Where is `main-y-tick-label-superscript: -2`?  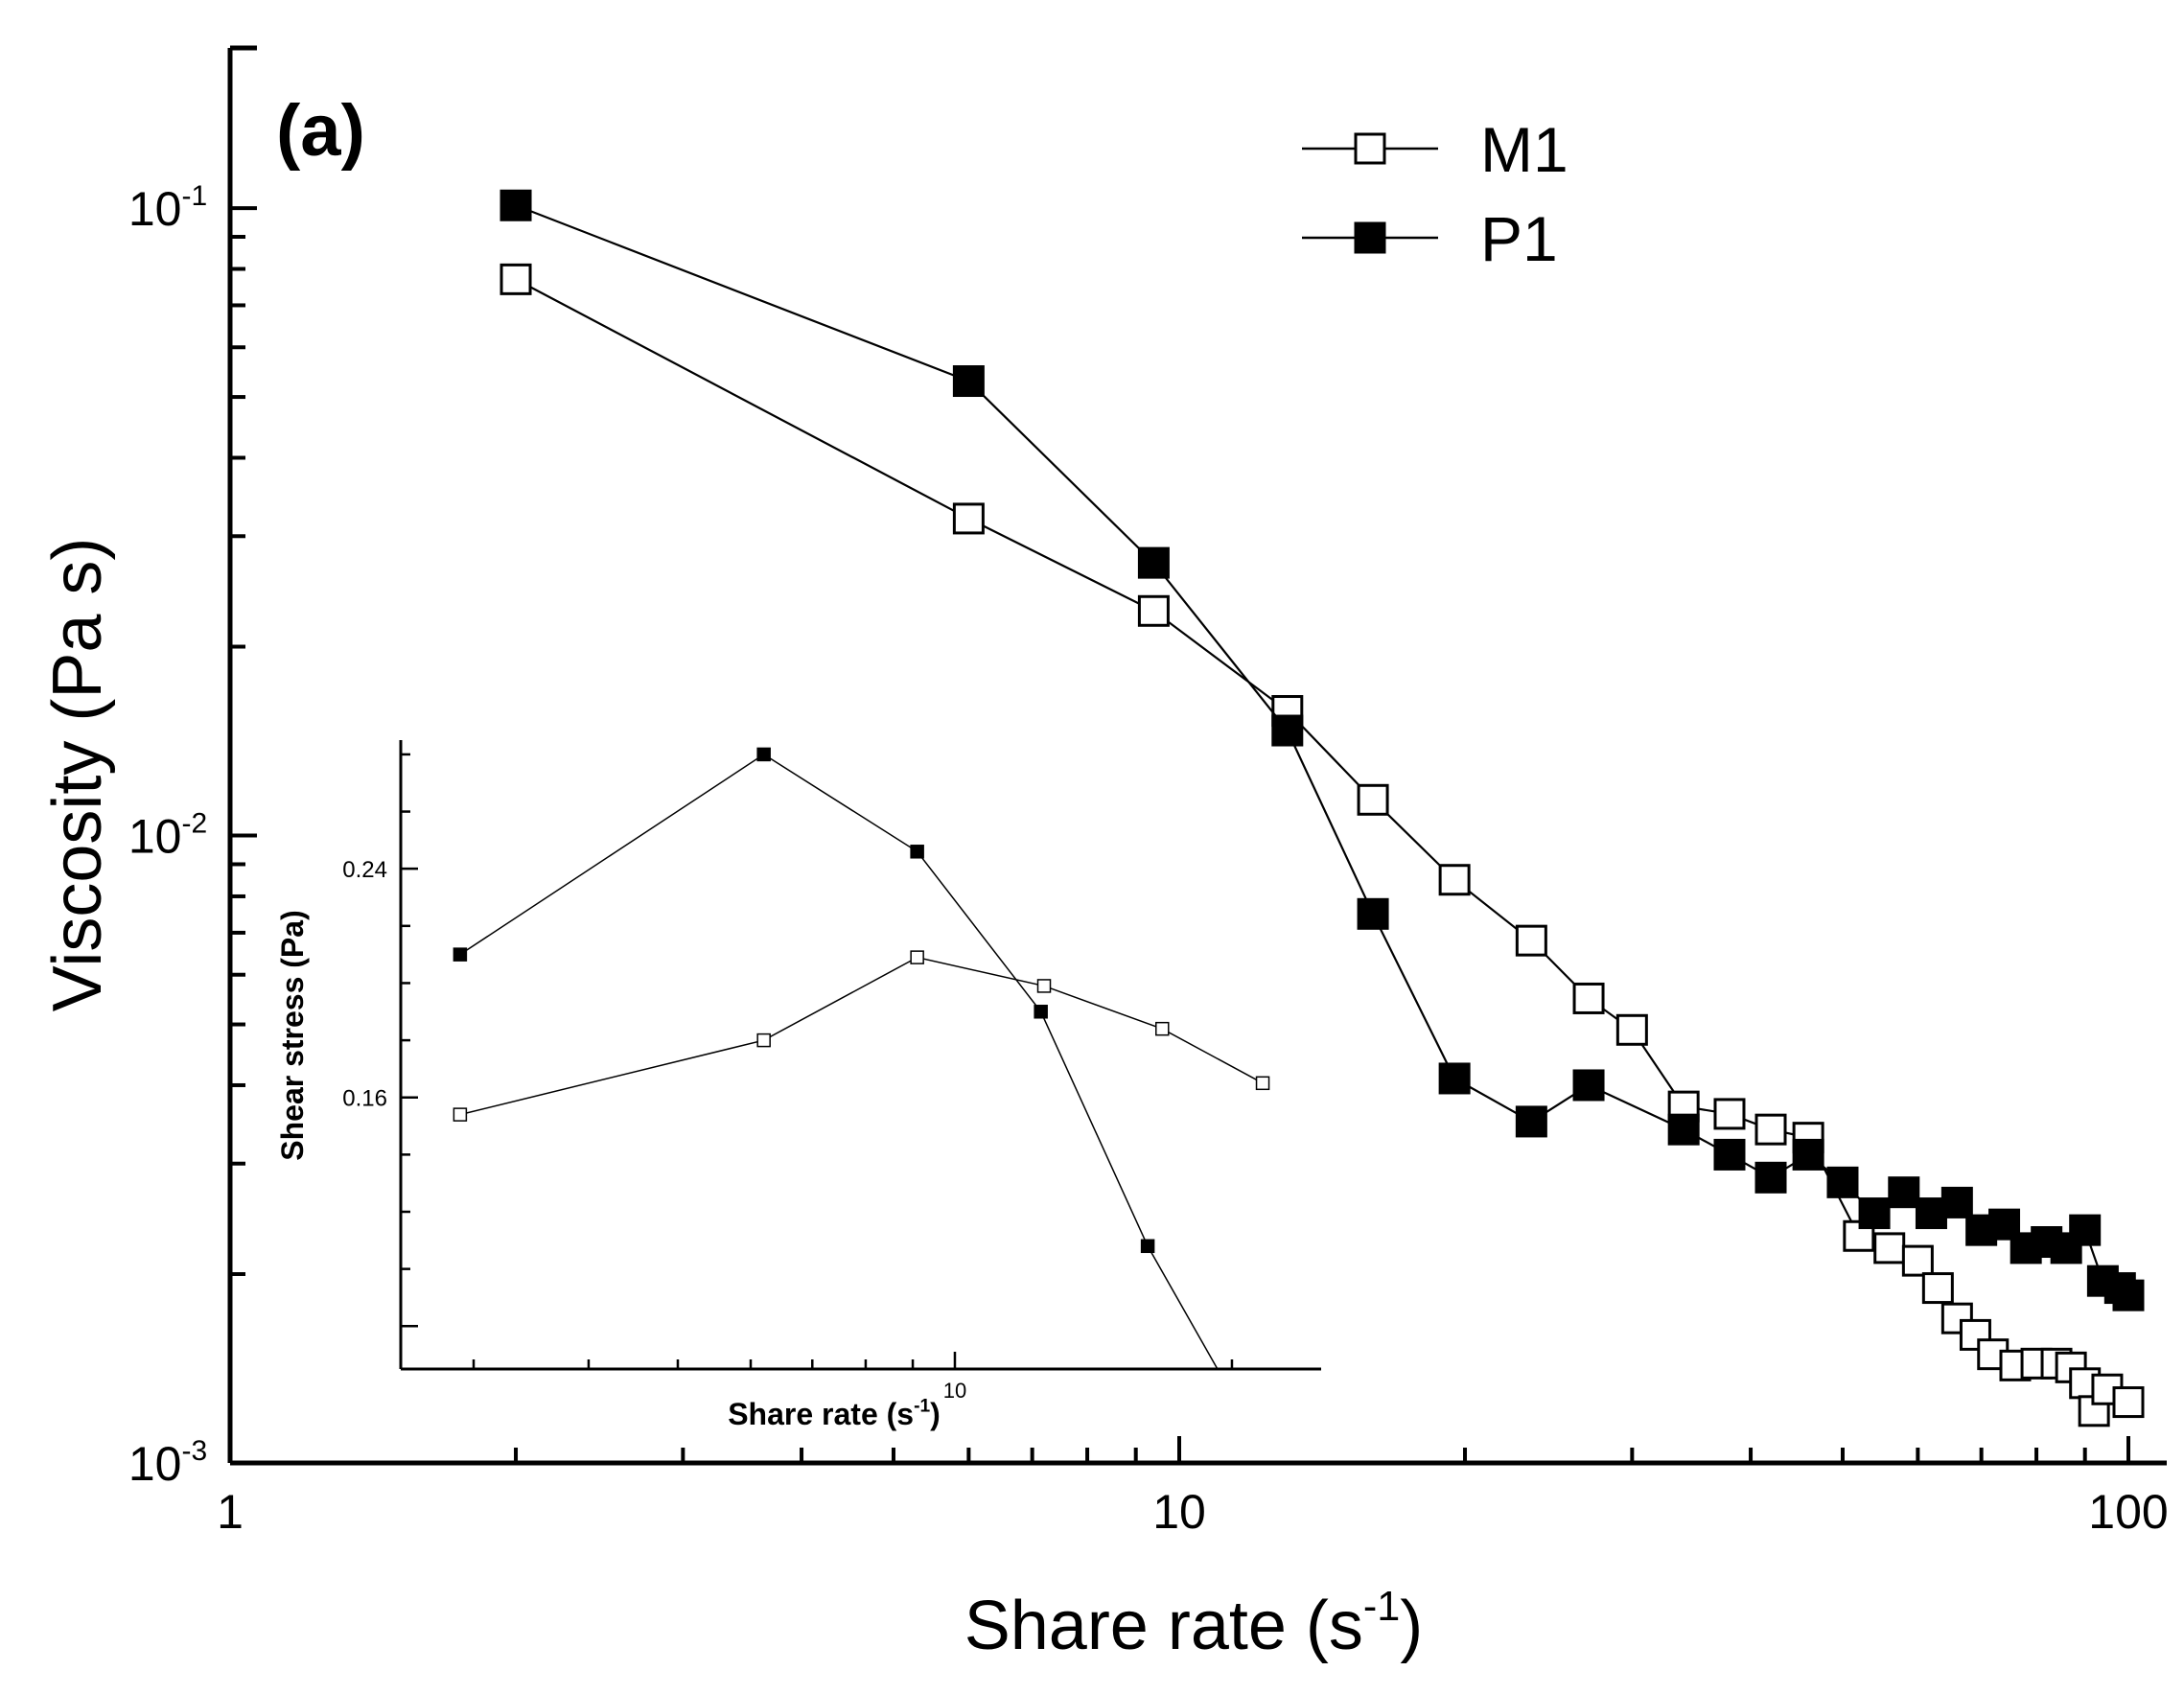
main-y-tick-label-superscript: -2 is located at coordinates (194, 824).